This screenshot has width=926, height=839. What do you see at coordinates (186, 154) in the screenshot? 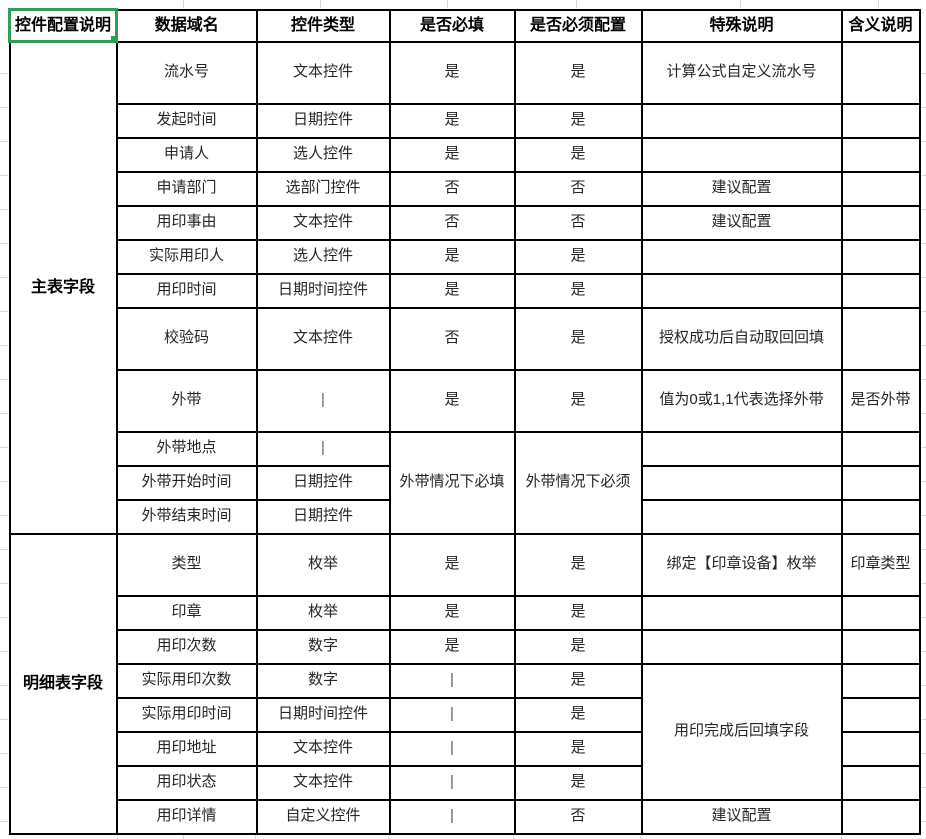
I see `cell-field: 申请人` at bounding box center [186, 154].